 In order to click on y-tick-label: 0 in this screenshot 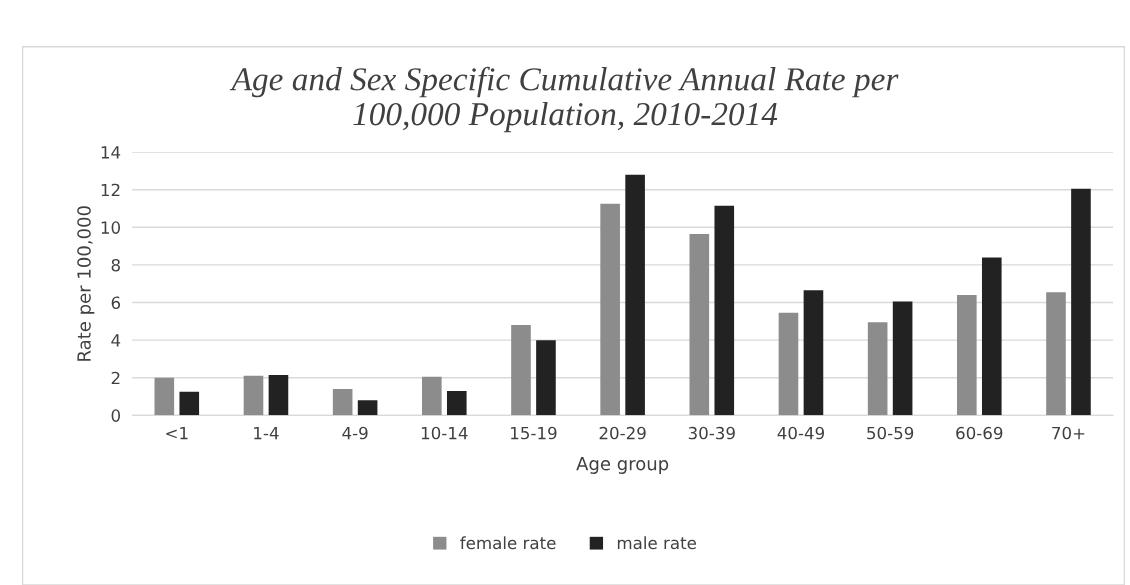, I will do `click(115, 415)`.